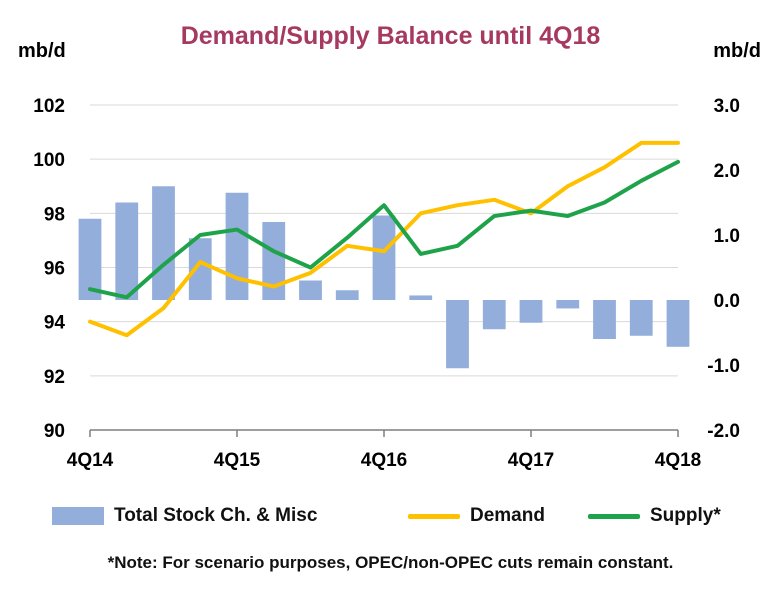 The width and height of the screenshot is (781, 602). Describe the element at coordinates (723, 366) in the screenshot. I see `y-right-tick-label: -1.0` at that location.